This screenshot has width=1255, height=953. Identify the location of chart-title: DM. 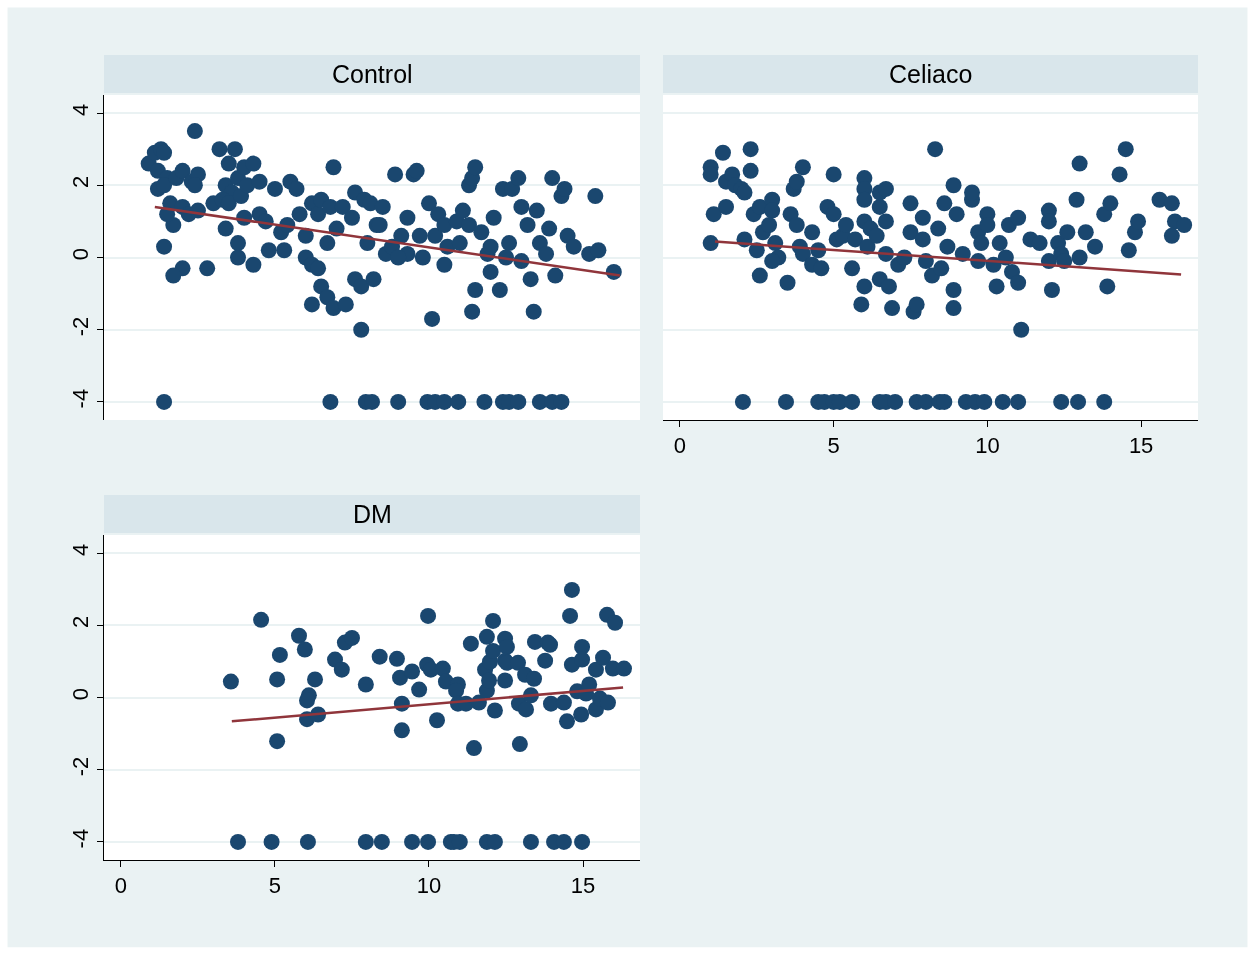
(372, 514).